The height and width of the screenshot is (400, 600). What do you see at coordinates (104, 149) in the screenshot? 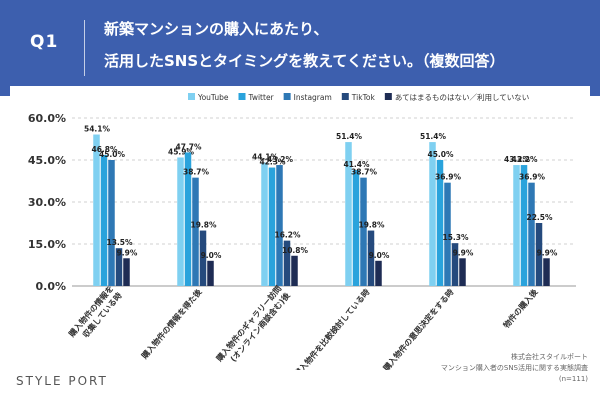
I see `data-label: 46.8%` at bounding box center [104, 149].